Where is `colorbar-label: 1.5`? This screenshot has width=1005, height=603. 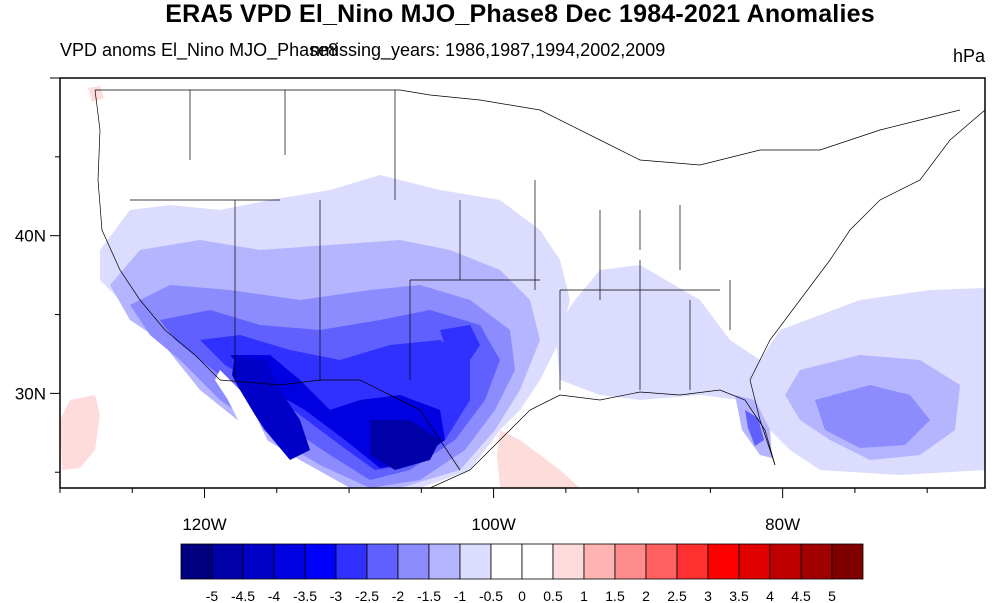
colorbar-label: 1.5 is located at coordinates (615, 595).